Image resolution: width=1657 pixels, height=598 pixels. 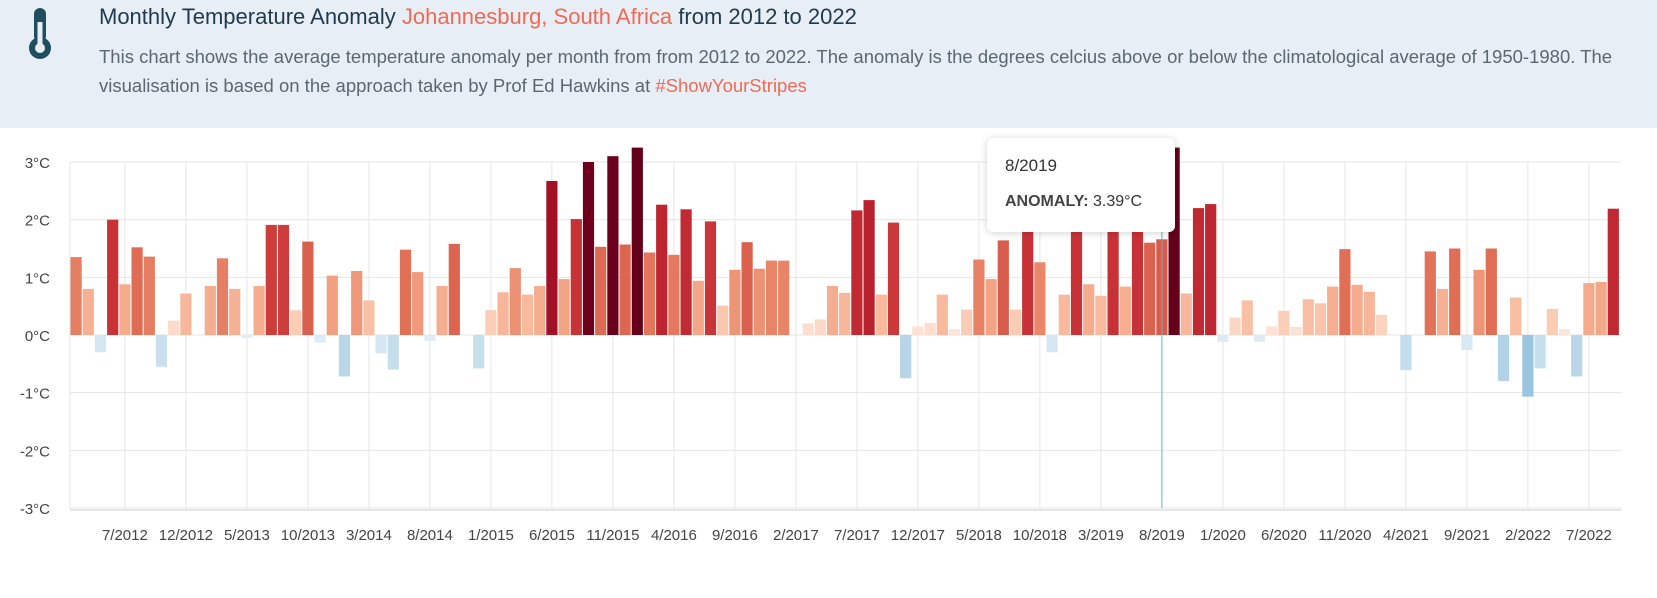 I want to click on x-tick-label: 3/2019, so click(x=1101, y=535).